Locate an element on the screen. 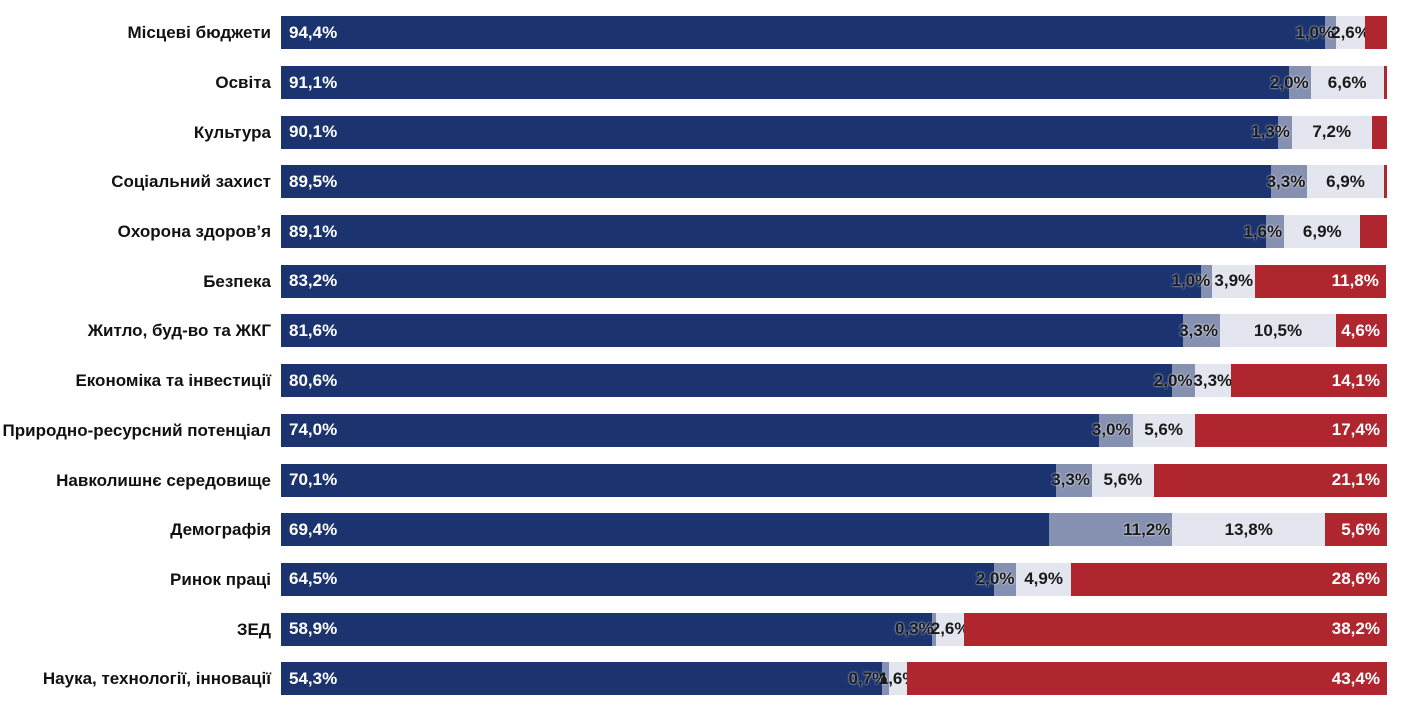 This screenshot has width=1410, height=704. category-label: Економіка та інвестиції is located at coordinates (173, 381).